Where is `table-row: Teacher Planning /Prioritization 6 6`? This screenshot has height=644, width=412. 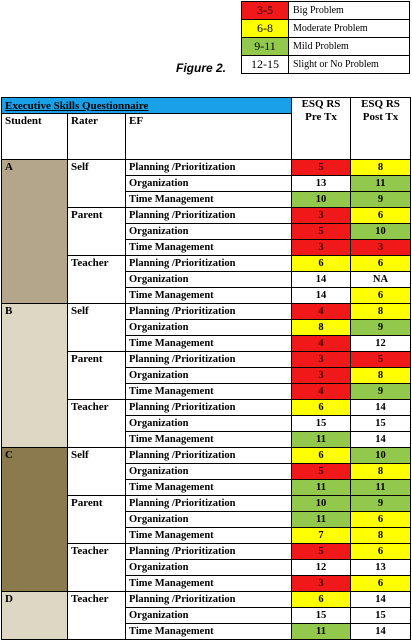 table-row: Teacher Planning /Prioritization 6 6 is located at coordinates (206, 279).